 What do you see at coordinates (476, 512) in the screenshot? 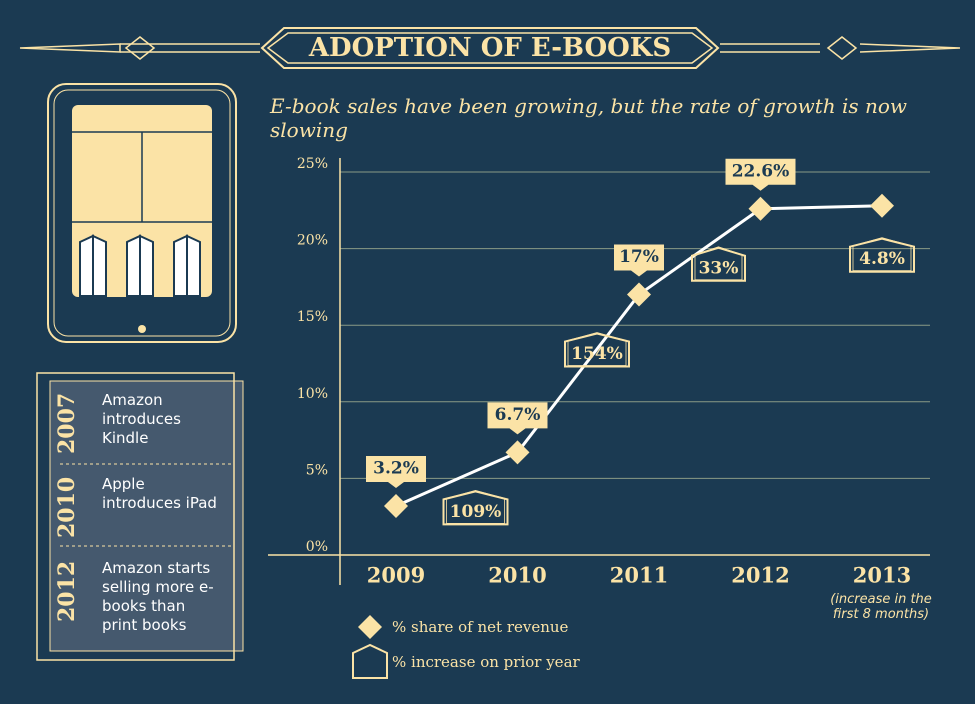
I see `increase-label: 109%` at bounding box center [476, 512].